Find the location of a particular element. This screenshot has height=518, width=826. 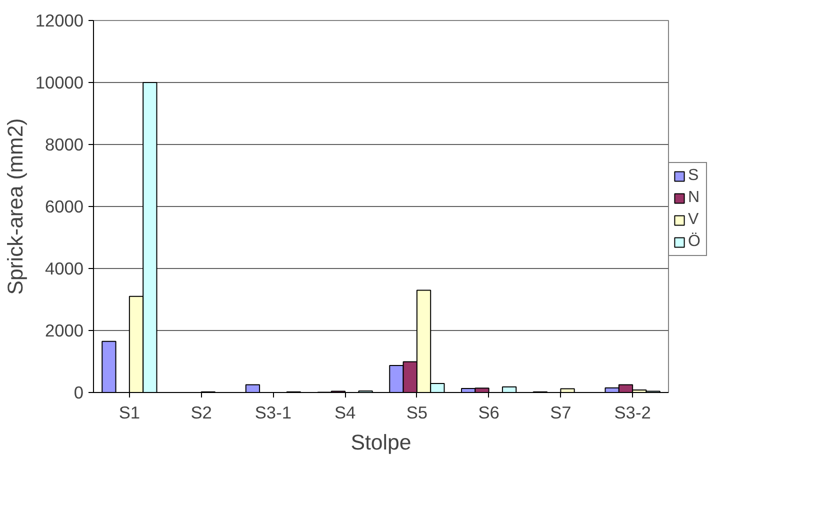

x-tick-label: S2 is located at coordinates (201, 412).